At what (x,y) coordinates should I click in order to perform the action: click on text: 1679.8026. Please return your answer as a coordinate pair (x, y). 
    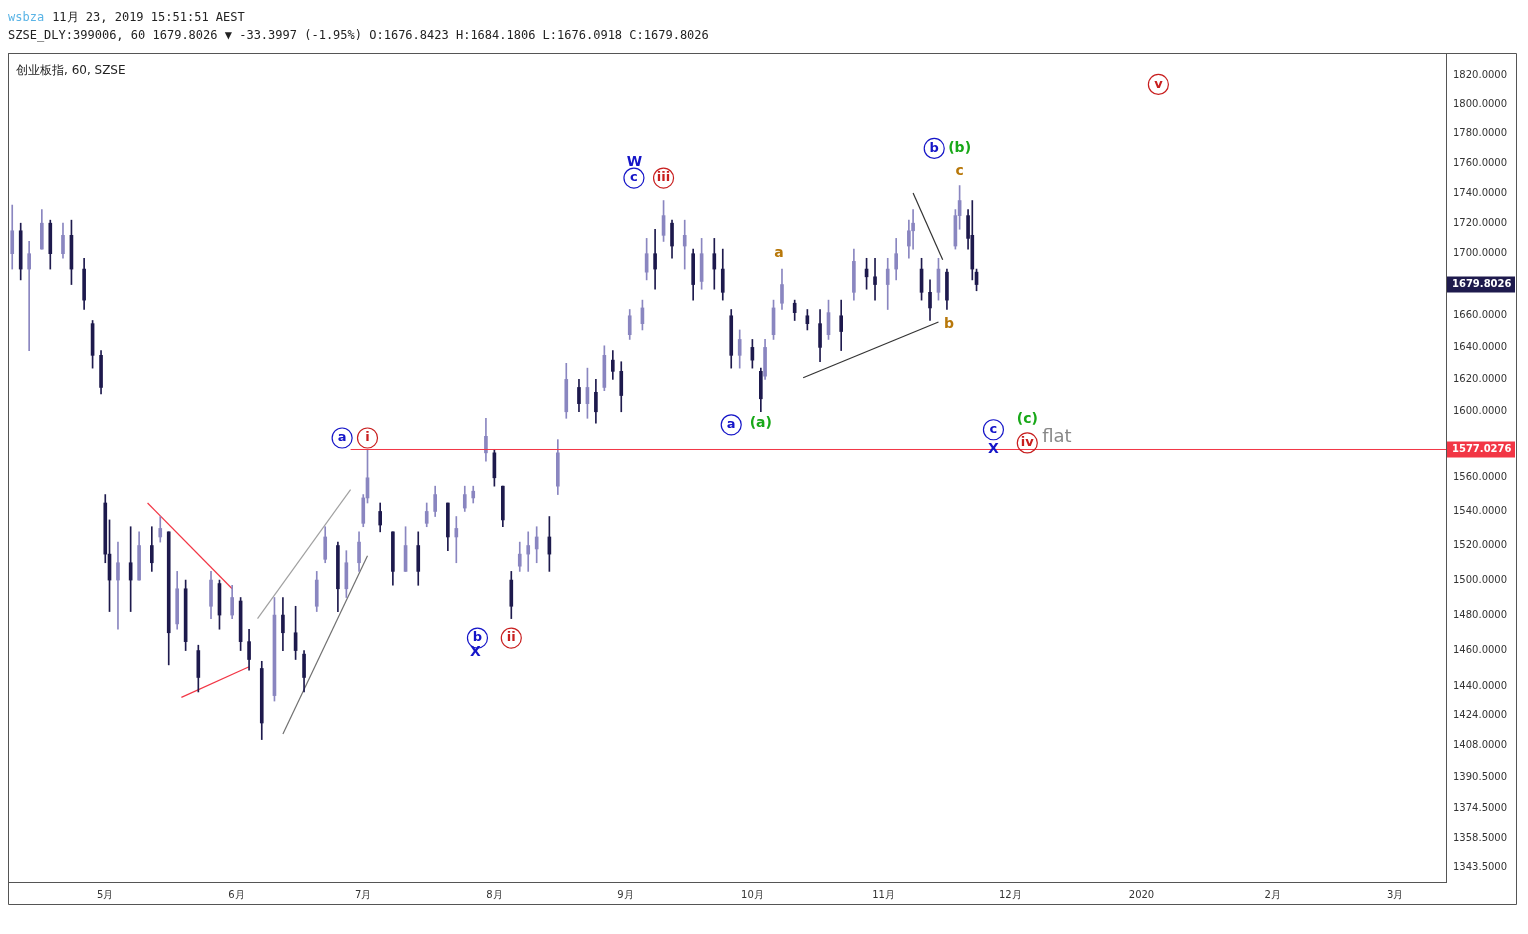
    Looking at the image, I should click on (1482, 284).